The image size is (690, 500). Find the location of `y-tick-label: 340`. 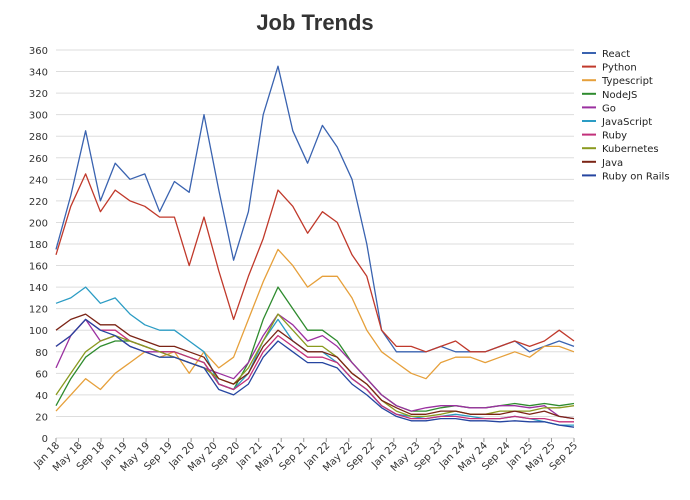

y-tick-label: 340 is located at coordinates (38, 73).